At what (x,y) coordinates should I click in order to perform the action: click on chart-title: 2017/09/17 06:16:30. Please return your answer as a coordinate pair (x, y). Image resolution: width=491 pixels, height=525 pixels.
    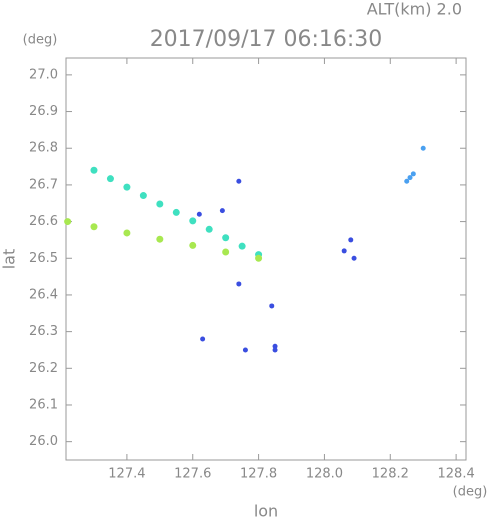
    Looking at the image, I should click on (266, 39).